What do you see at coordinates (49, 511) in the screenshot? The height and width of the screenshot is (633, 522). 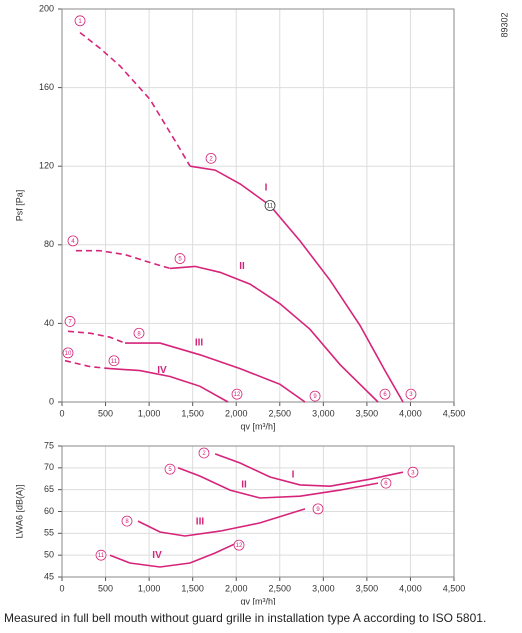 I see `y-tick-label: 60` at bounding box center [49, 511].